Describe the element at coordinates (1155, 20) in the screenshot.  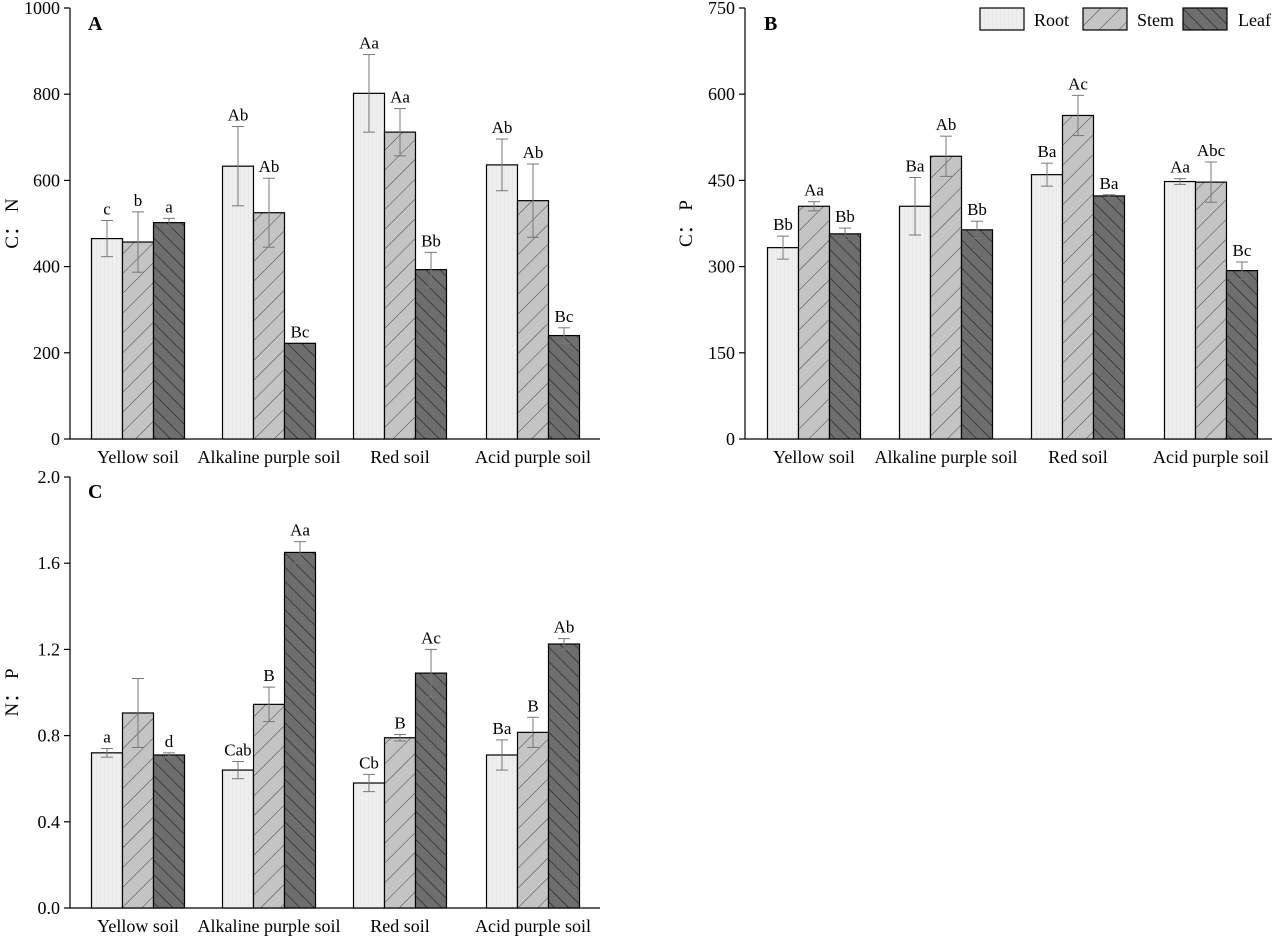
I see `legend-label-stem: Stem` at that location.